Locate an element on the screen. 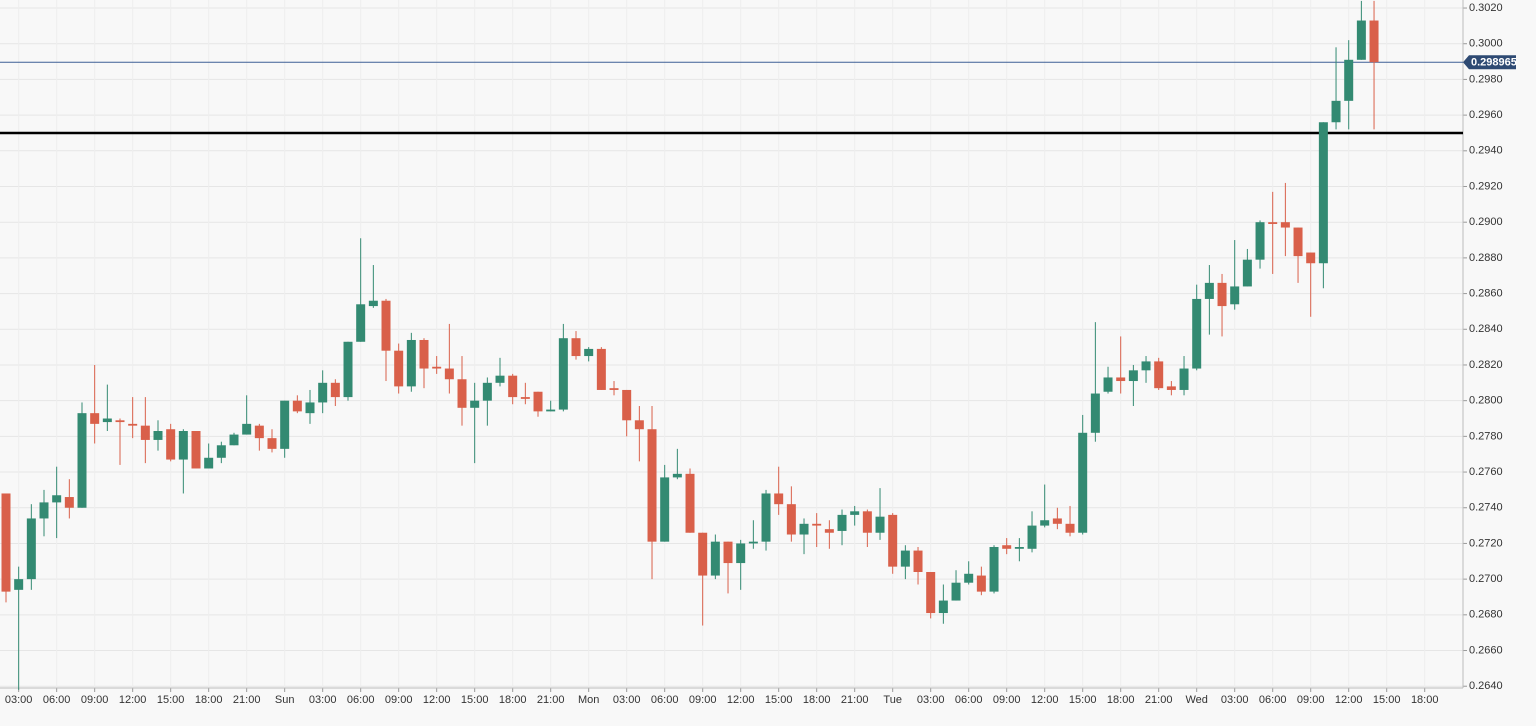 The image size is (1536, 726). y-tick-label: 0.2820 is located at coordinates (1486, 365).